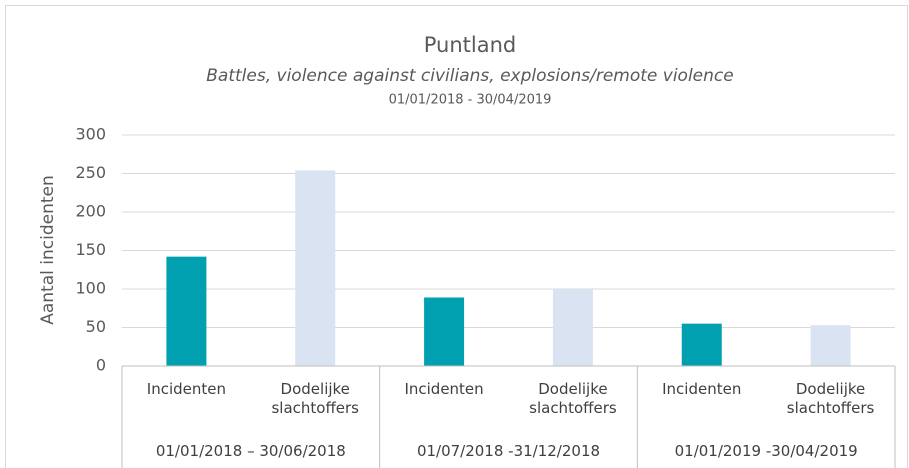 Image resolution: width=909 pixels, height=468 pixels. Describe the element at coordinates (90, 288) in the screenshot. I see `y-tick-label: 100` at that location.